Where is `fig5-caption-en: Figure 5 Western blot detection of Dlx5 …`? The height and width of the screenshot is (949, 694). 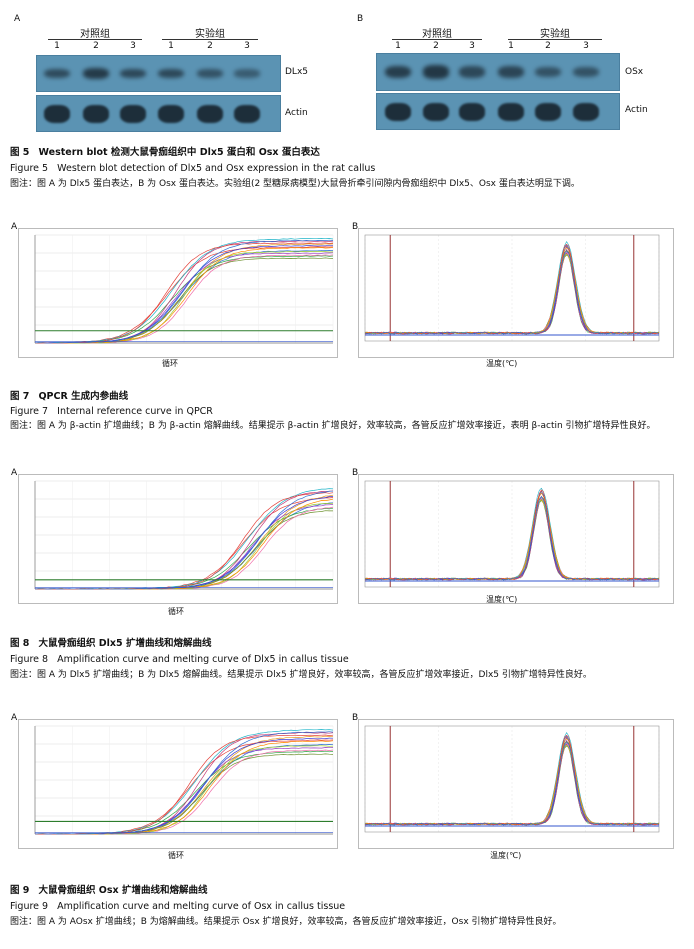
fig5-caption-en: Figure 5 Western blot detection of Dlx5 … is located at coordinates (192, 168).